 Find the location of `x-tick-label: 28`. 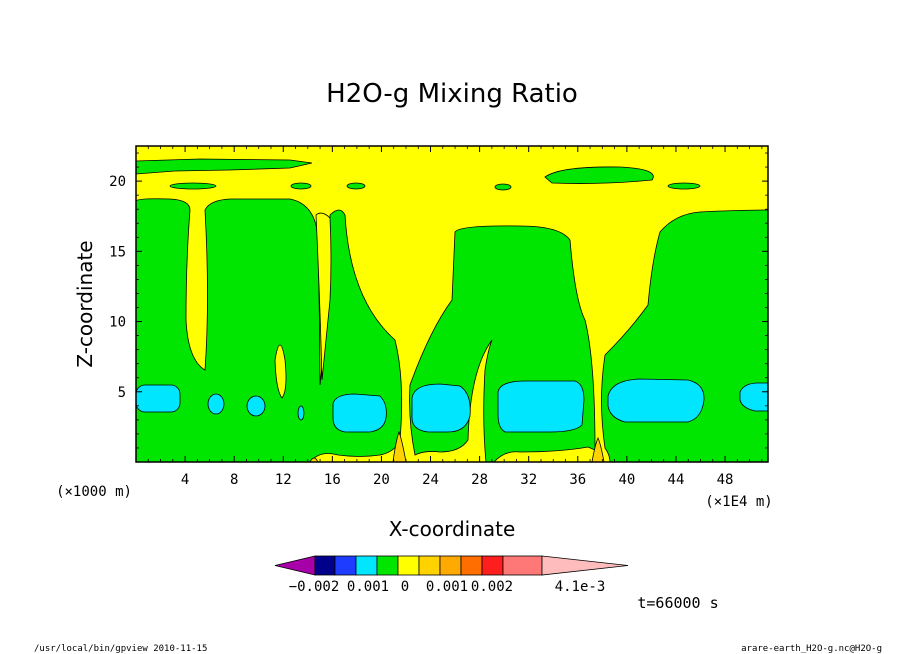

x-tick-label: 28 is located at coordinates (479, 480).